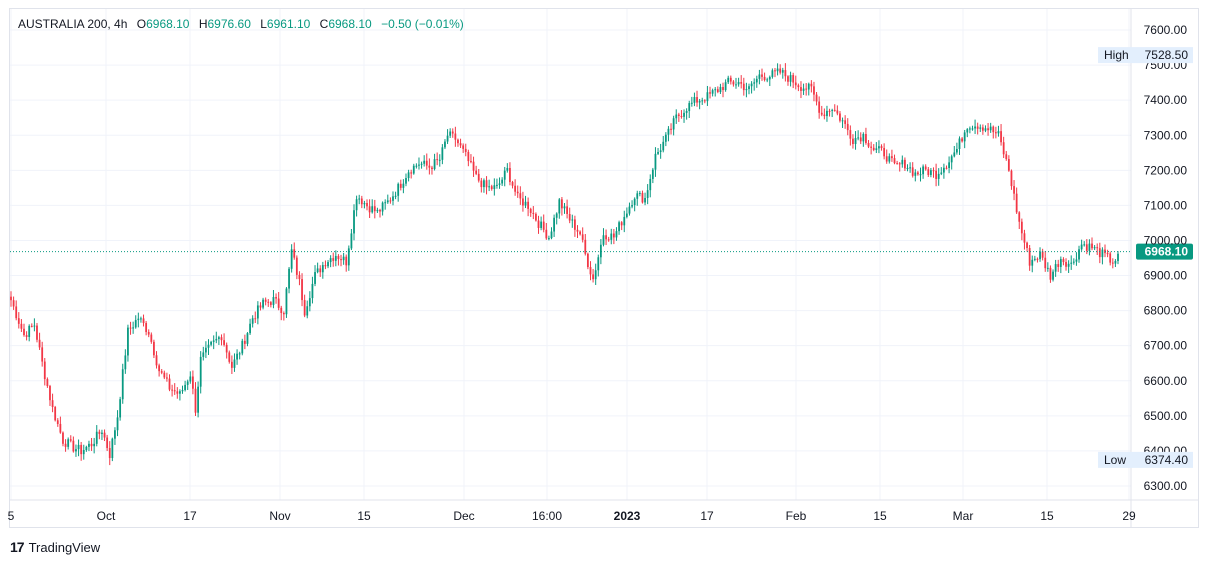 This screenshot has width=1209, height=564. I want to click on y-tick-label: 7000.00, so click(1166, 240).